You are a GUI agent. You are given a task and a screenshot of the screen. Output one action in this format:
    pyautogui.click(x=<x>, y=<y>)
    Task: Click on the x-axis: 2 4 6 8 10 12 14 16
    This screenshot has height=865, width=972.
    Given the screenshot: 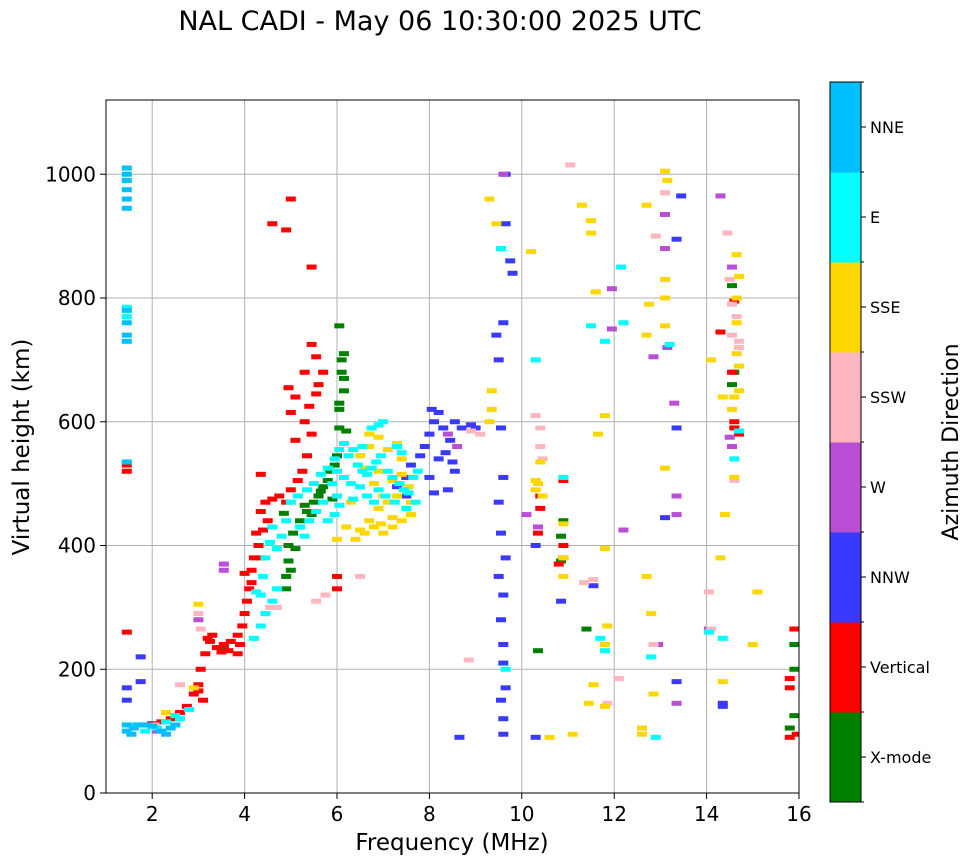 What is the action you would take?
    pyautogui.click(x=479, y=809)
    